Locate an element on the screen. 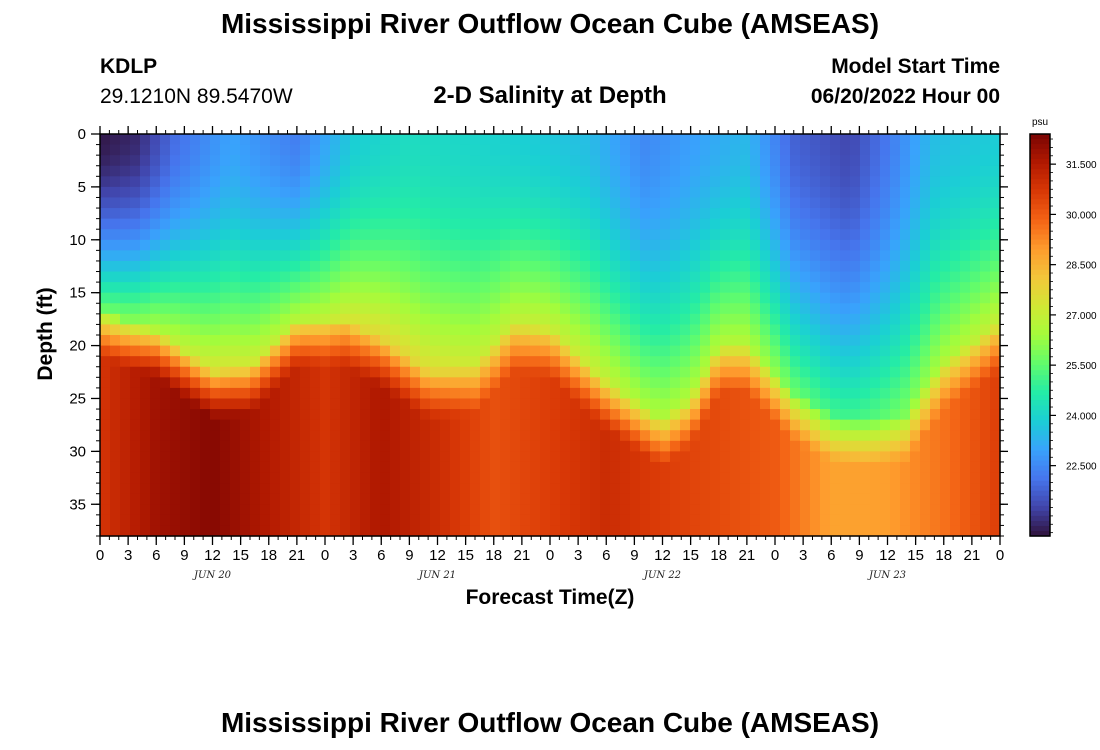  x-tick-label: 12 is located at coordinates (212, 555).